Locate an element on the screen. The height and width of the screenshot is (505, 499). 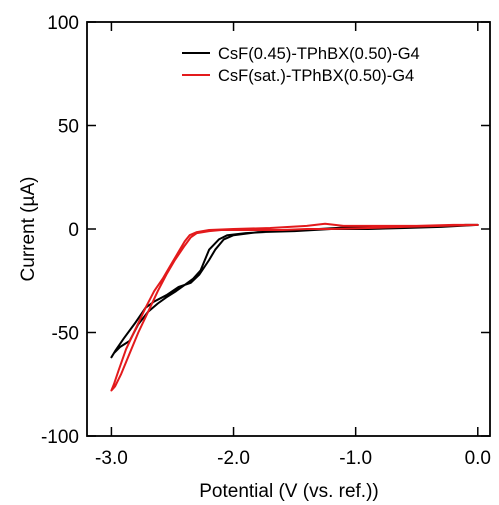
x-axis-title: Potential (V (vs. ref.)) is located at coordinates (289, 491).